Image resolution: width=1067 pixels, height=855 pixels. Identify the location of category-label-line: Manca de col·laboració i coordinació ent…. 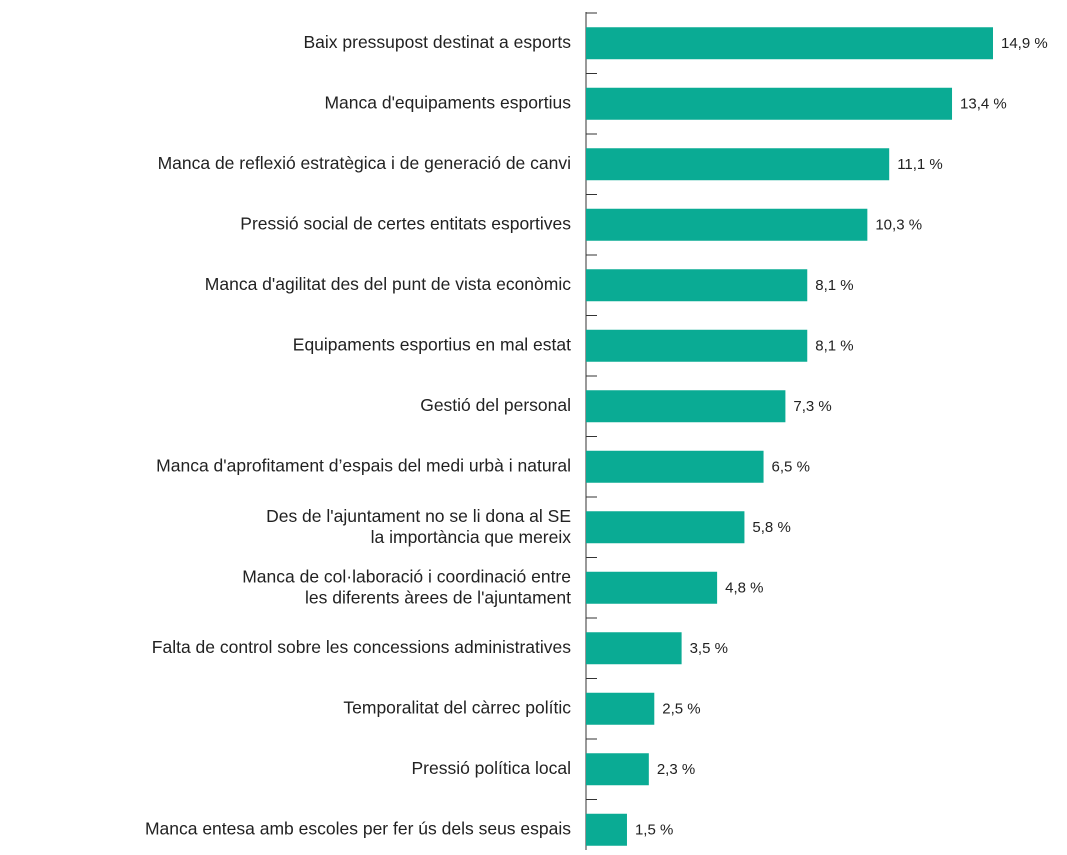
(406, 576).